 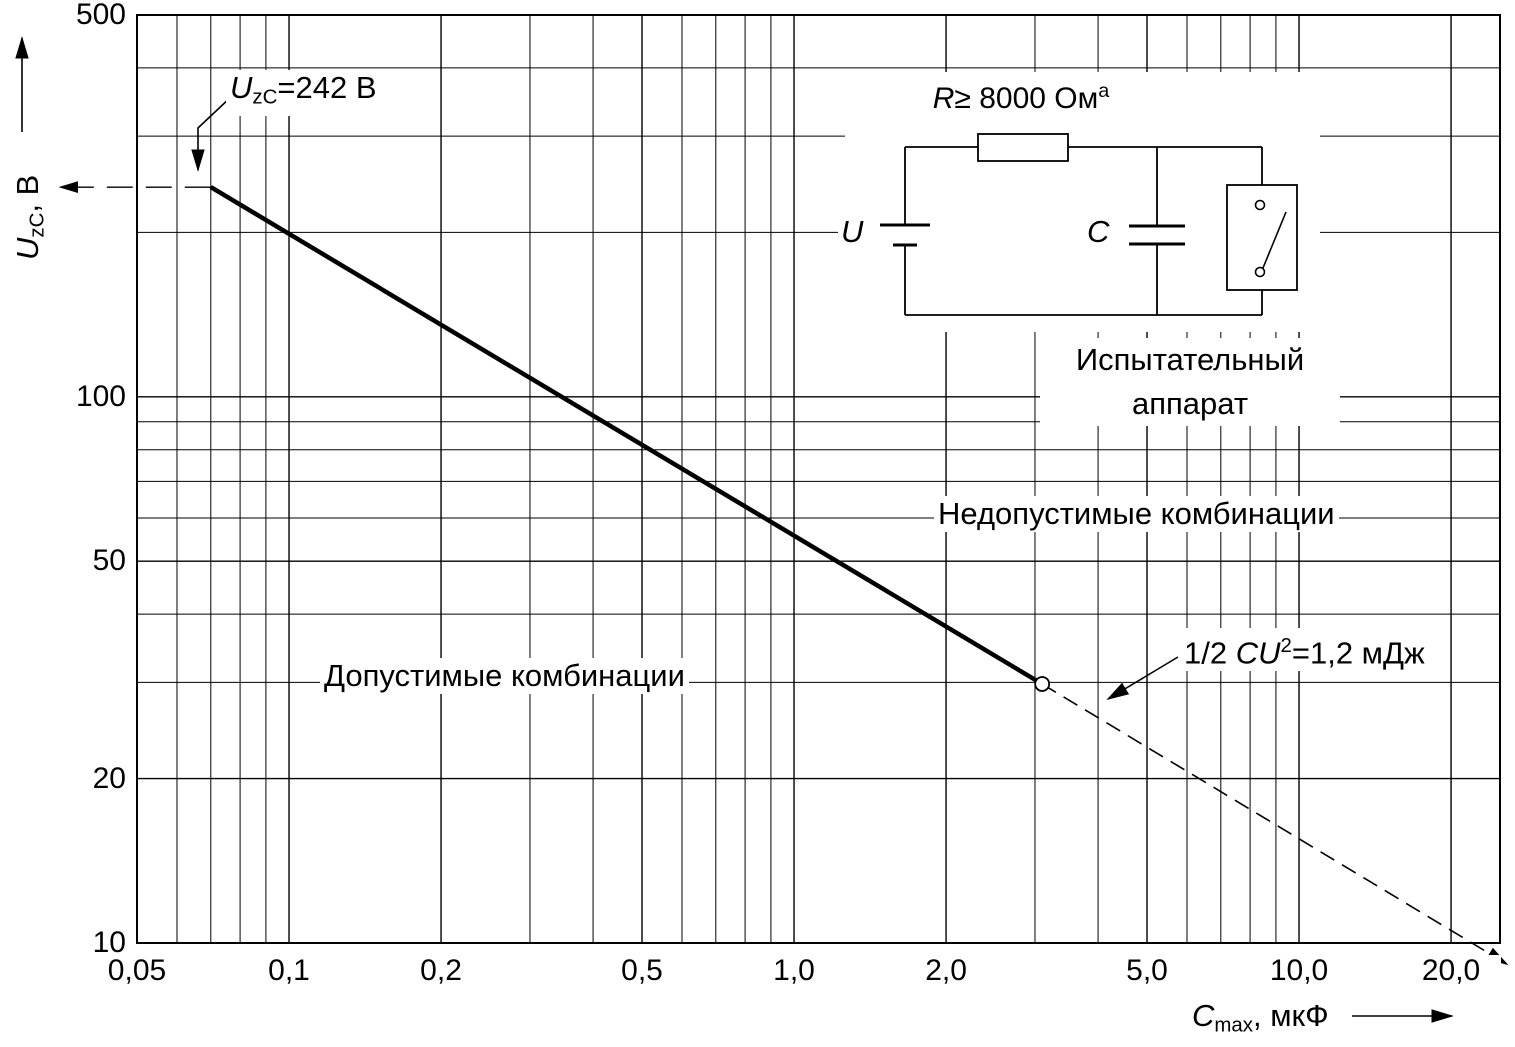 I want to click on switch-contact-bottom, so click(x=1260, y=272).